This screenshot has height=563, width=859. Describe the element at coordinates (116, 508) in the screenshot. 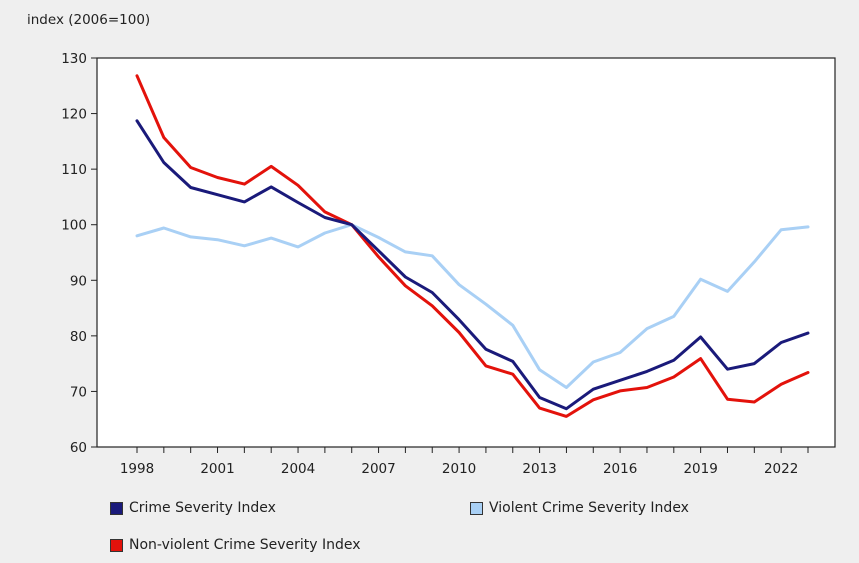

I see `legend-swatch-crime-severity` at that location.